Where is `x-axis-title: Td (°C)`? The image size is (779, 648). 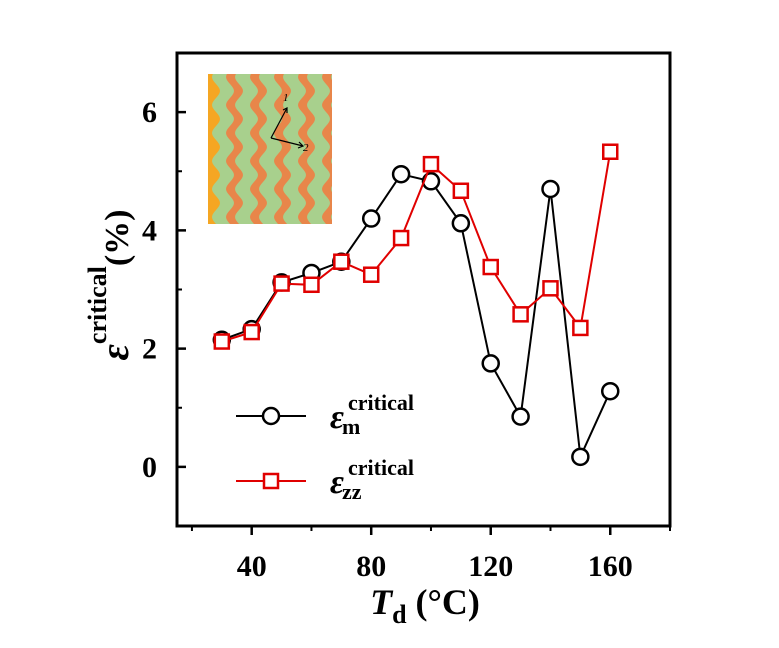 x-axis-title: Td (°C) is located at coordinates (425, 605).